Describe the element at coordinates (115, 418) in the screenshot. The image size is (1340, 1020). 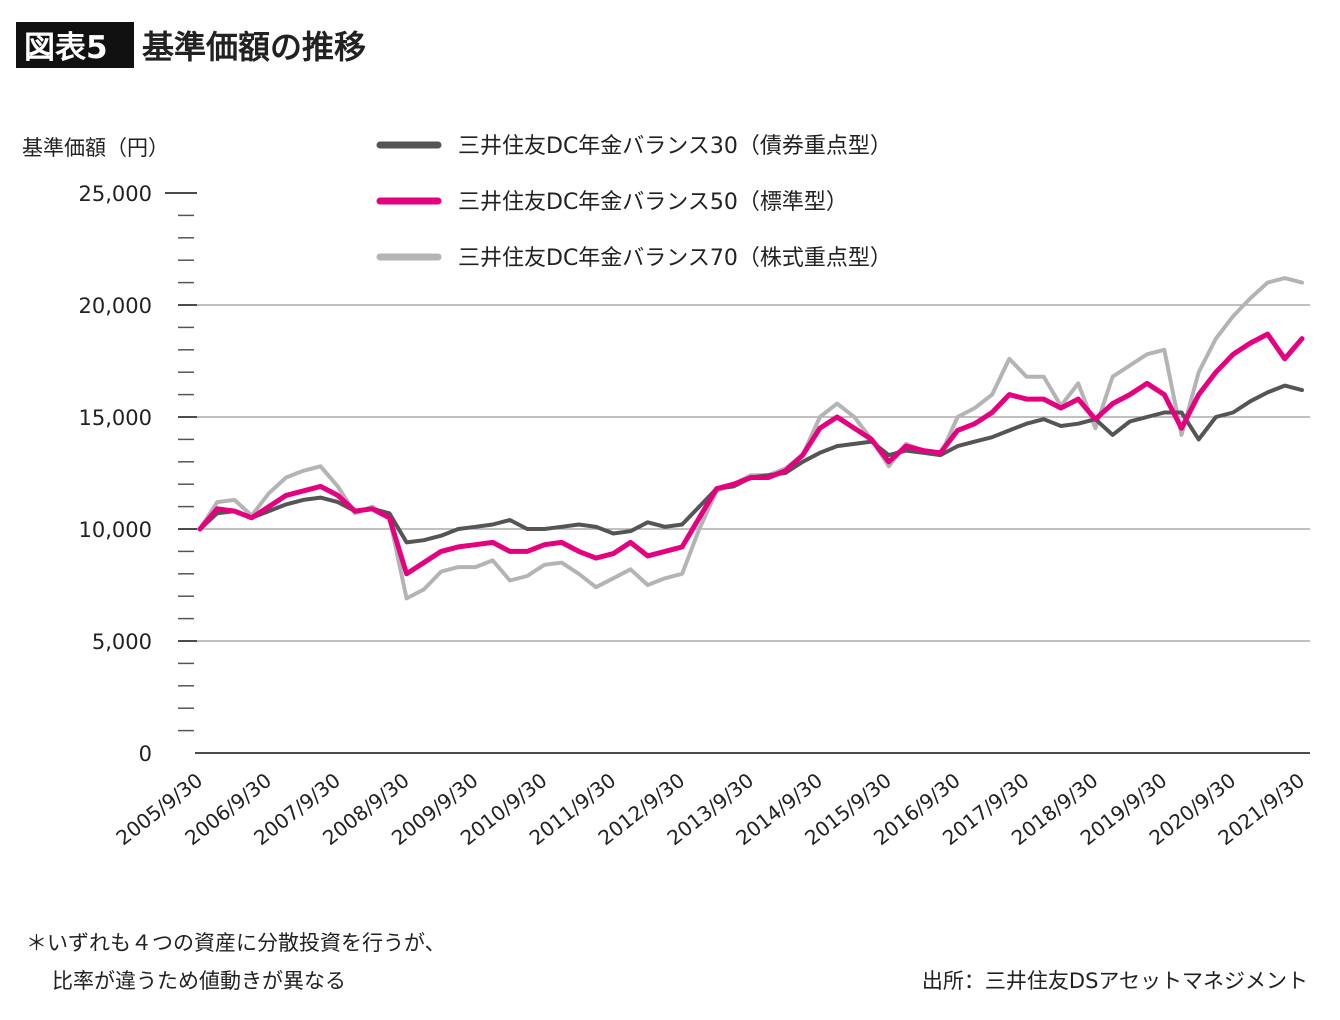
I see `y-tick-label: 15,000` at that location.